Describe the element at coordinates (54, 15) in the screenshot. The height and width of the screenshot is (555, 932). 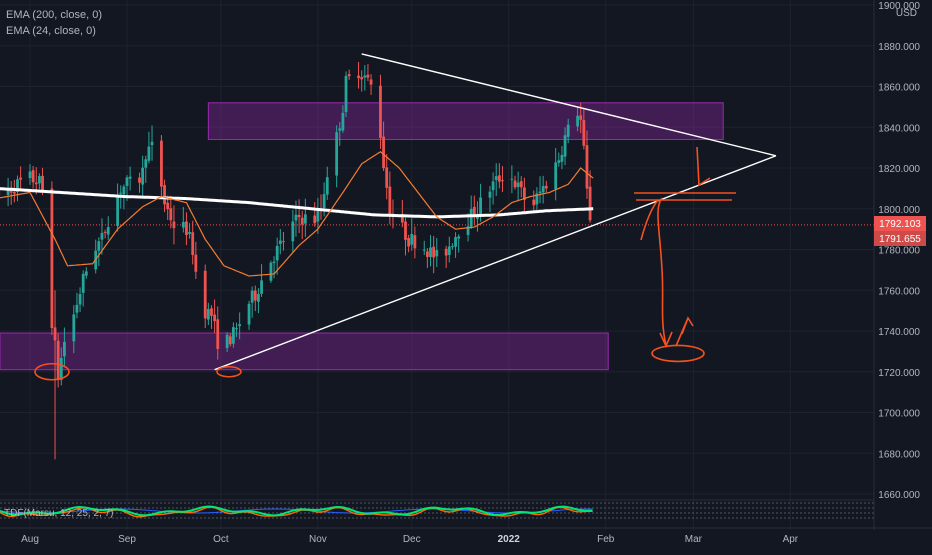
I see `legend-ema200: EMA (200, close, 0)` at that location.